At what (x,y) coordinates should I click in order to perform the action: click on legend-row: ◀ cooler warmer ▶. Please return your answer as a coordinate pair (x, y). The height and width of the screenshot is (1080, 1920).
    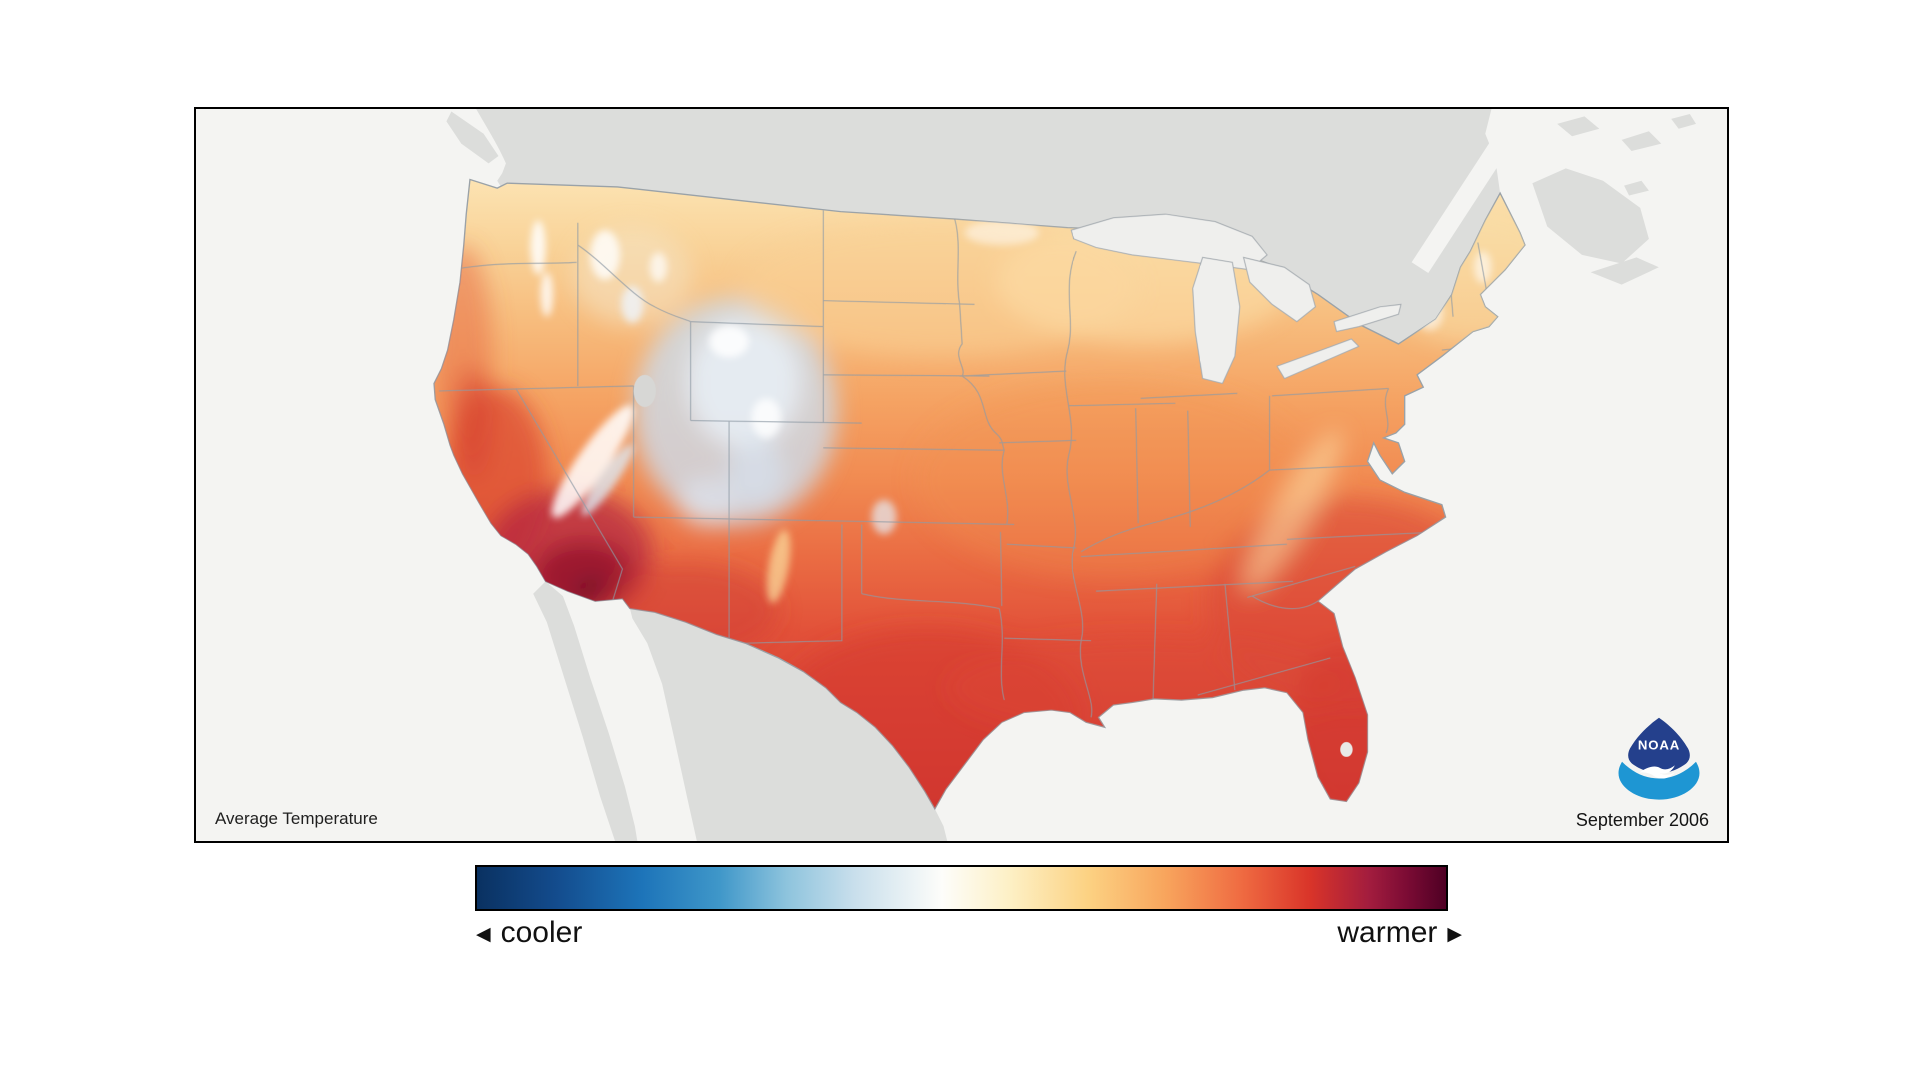
    Looking at the image, I should click on (969, 933).